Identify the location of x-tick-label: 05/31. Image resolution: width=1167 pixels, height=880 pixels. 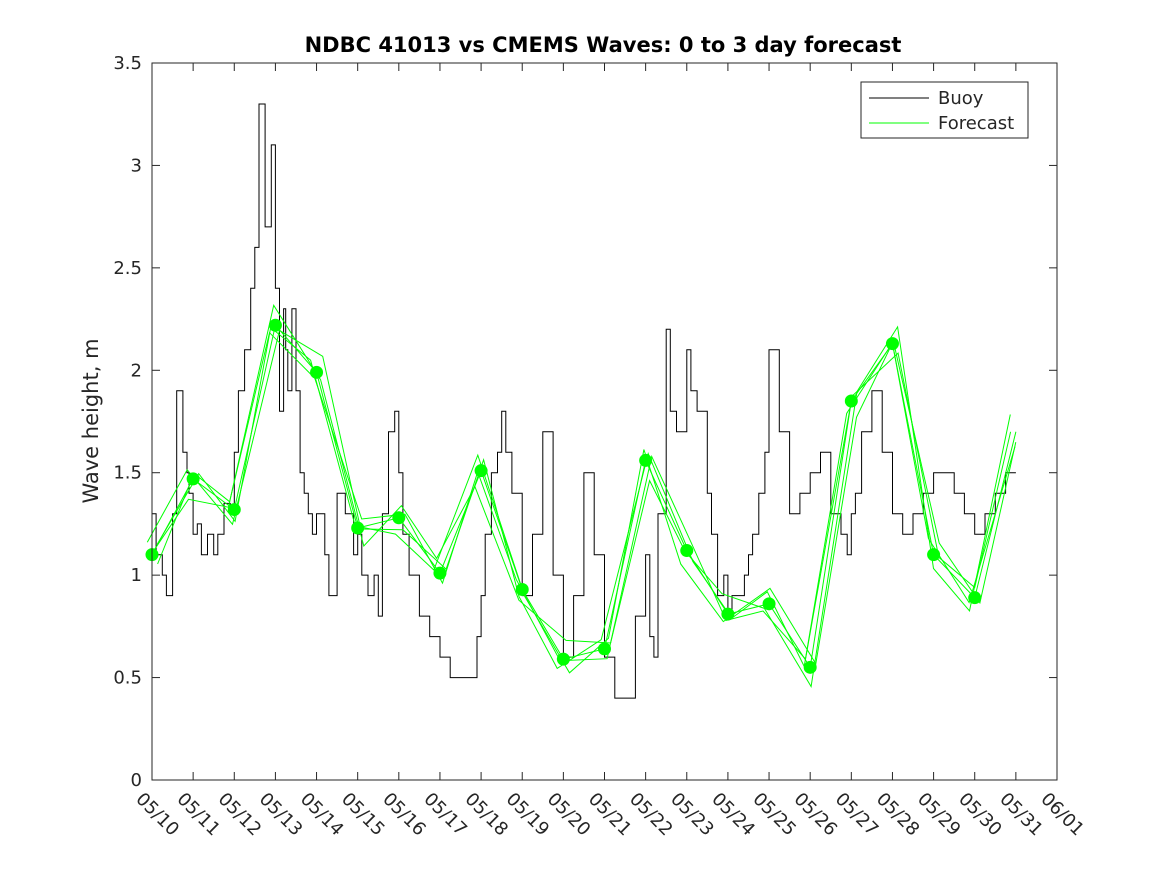
(1021, 815).